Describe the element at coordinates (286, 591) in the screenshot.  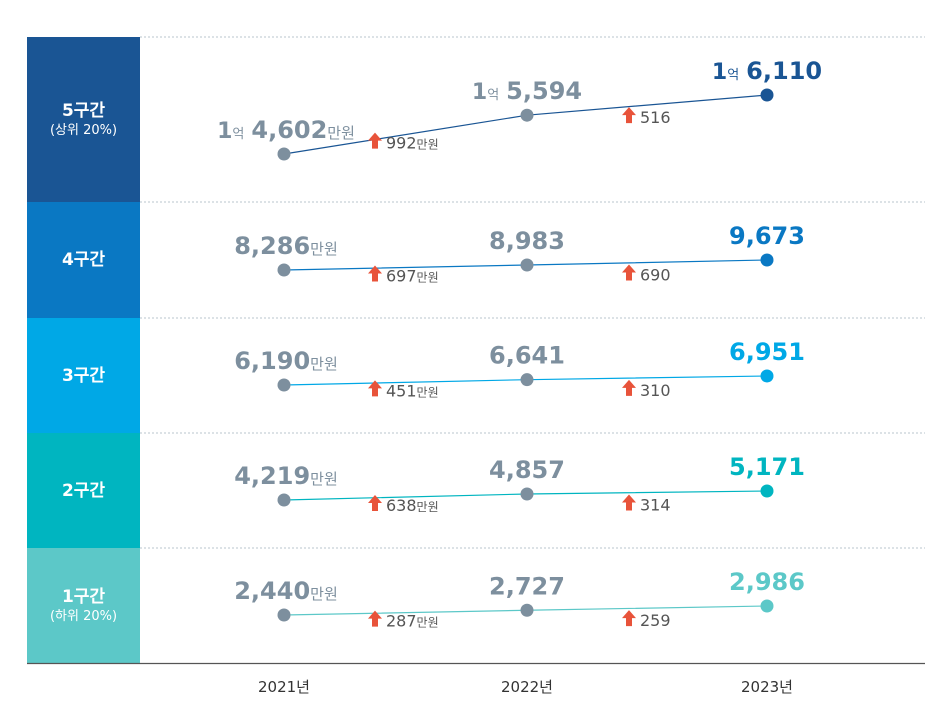
I see `data-label: 2,440만원` at that location.